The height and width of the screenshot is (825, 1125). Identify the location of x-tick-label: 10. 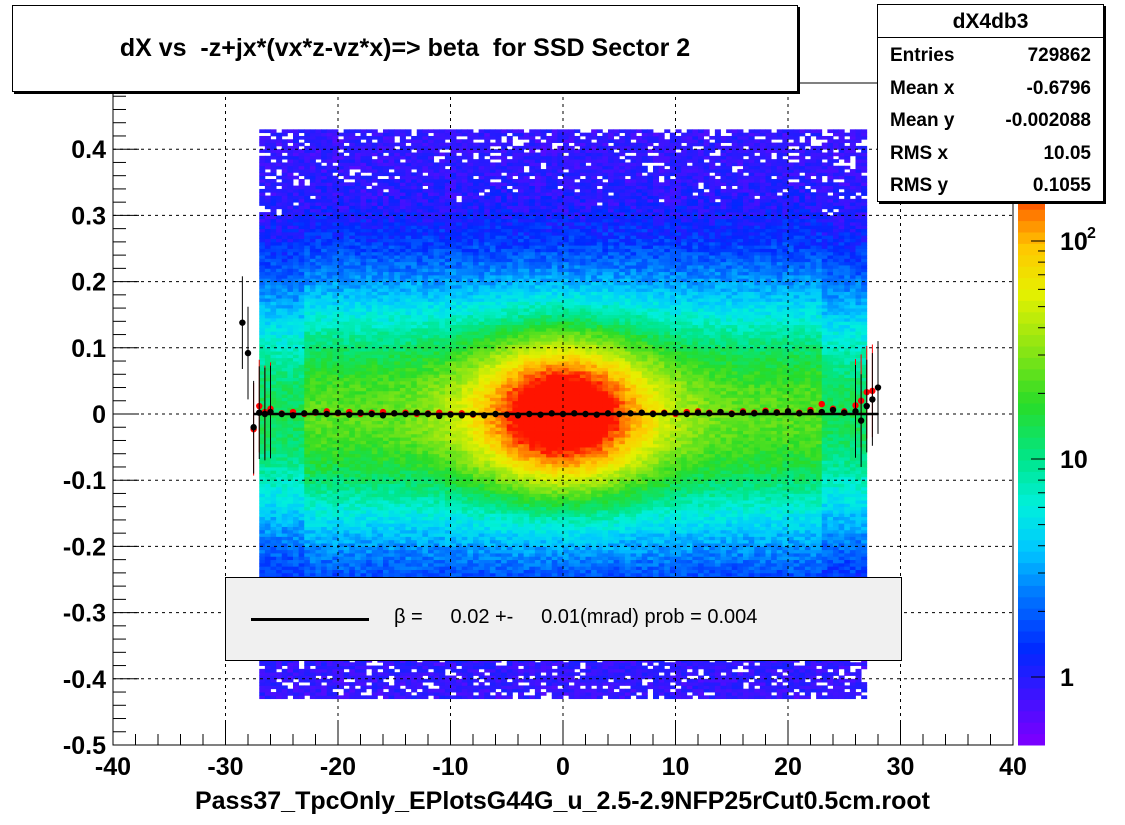
(676, 767).